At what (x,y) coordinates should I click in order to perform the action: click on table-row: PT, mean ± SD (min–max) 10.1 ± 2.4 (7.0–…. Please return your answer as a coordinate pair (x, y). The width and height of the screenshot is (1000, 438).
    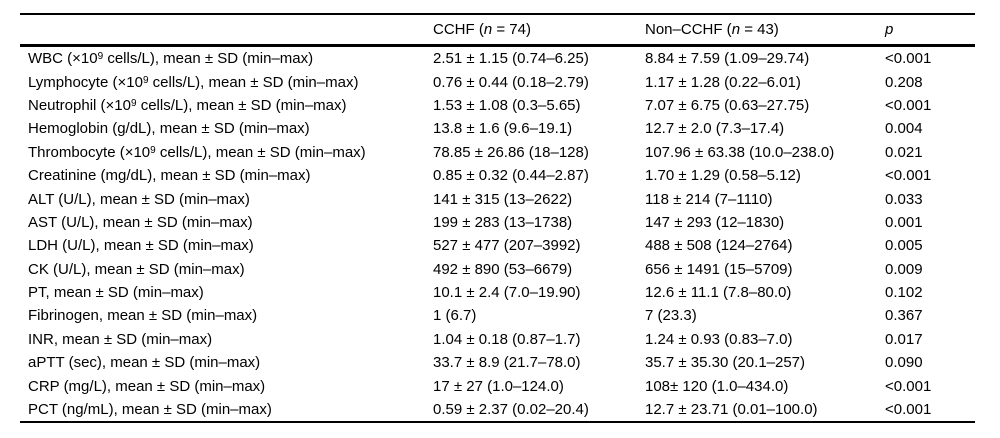
    Looking at the image, I should click on (497, 292).